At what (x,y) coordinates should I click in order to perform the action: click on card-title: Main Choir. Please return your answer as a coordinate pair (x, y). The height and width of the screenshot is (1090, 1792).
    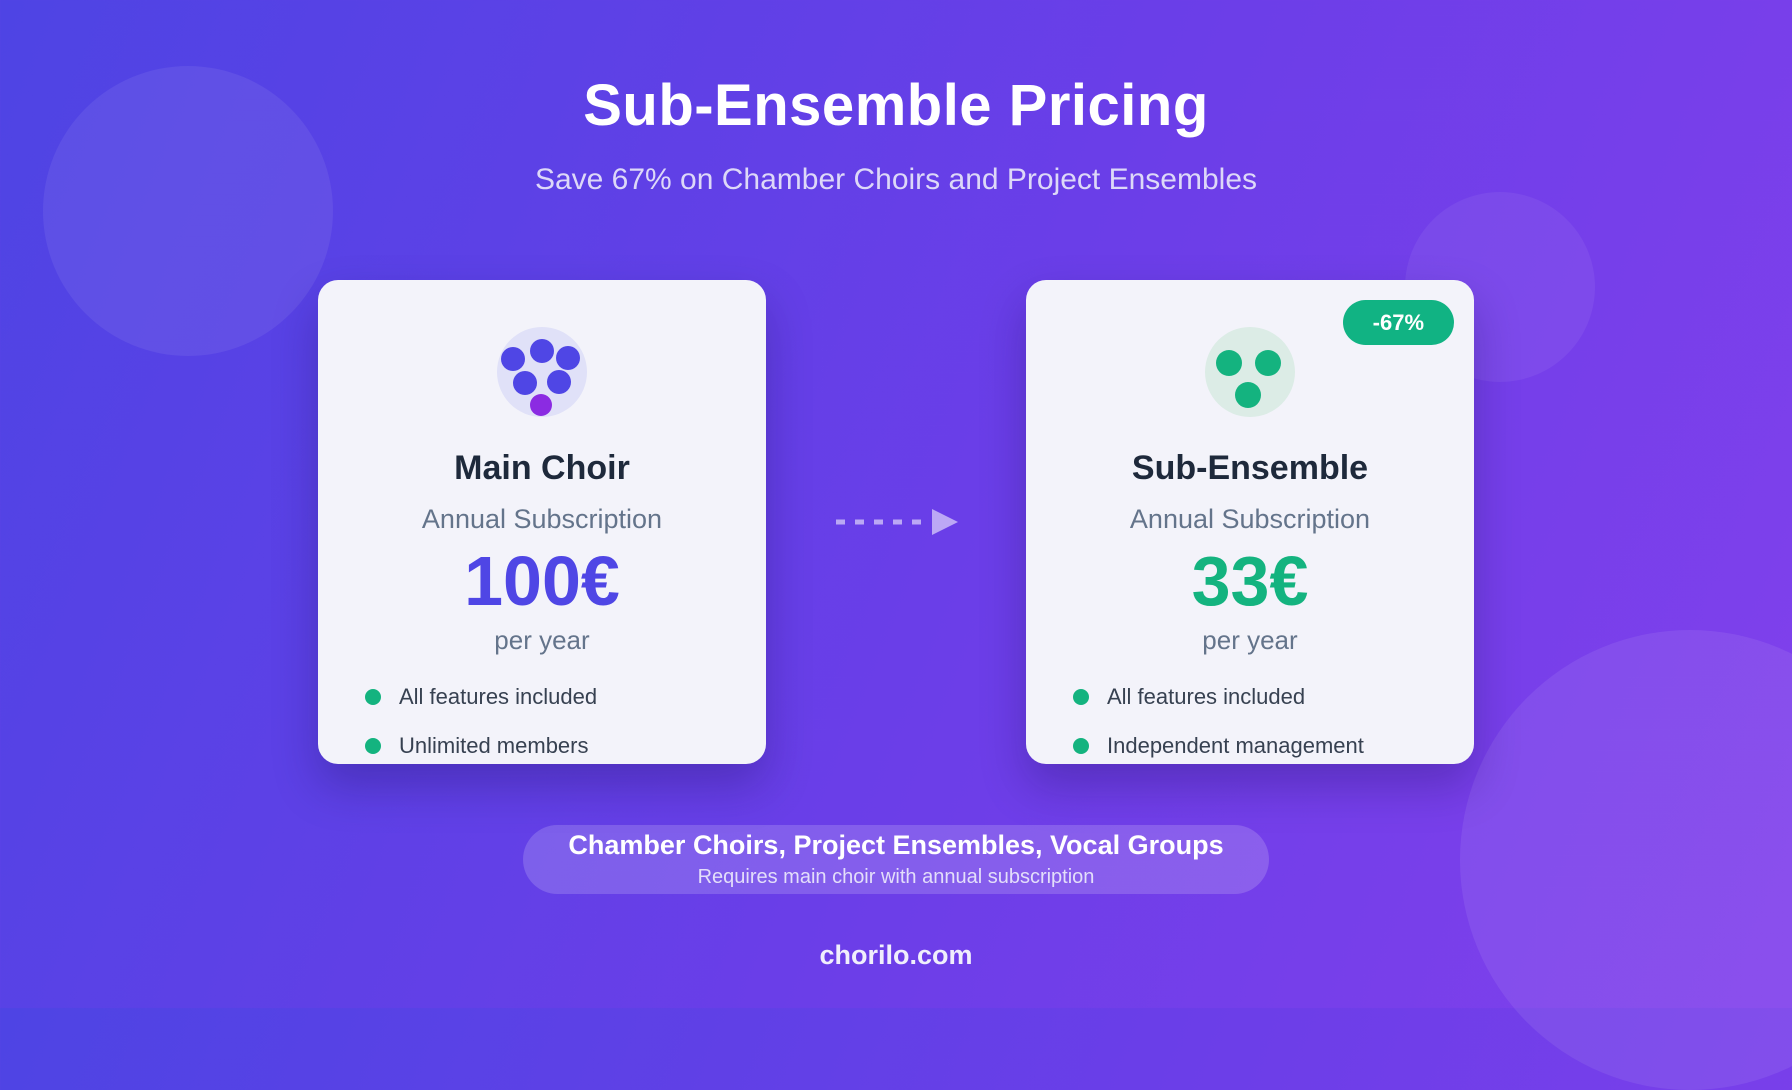
    Looking at the image, I should click on (542, 468).